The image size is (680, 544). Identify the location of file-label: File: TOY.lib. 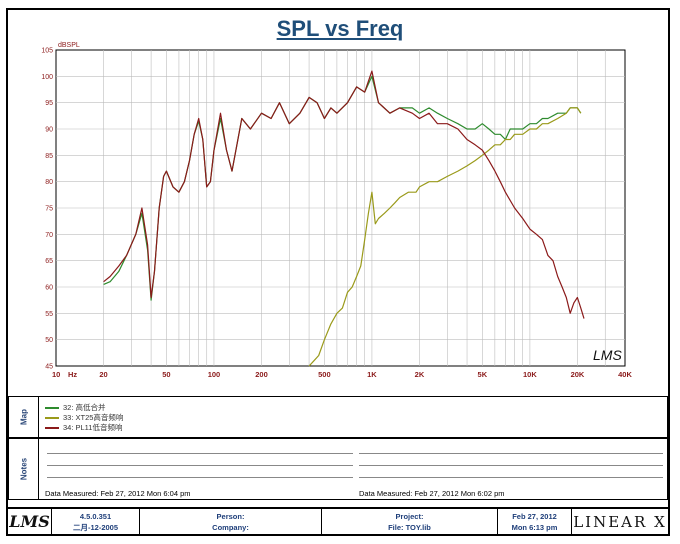
(409, 527).